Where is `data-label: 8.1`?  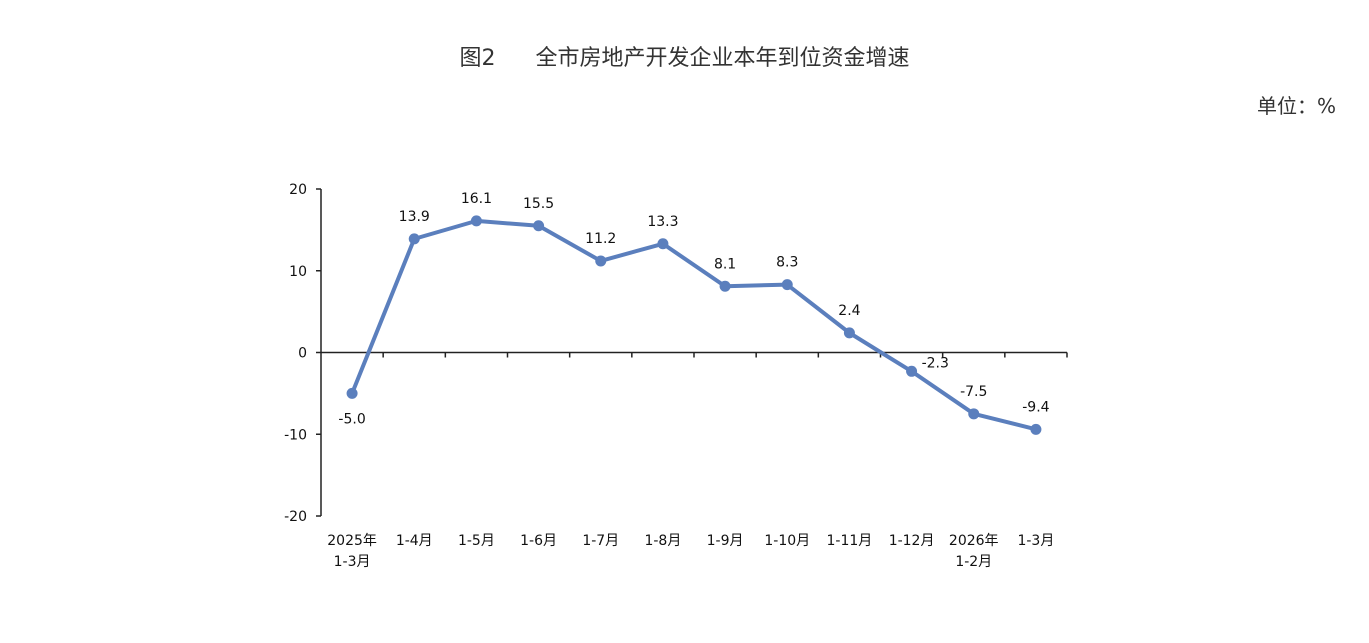
data-label: 8.1 is located at coordinates (725, 264).